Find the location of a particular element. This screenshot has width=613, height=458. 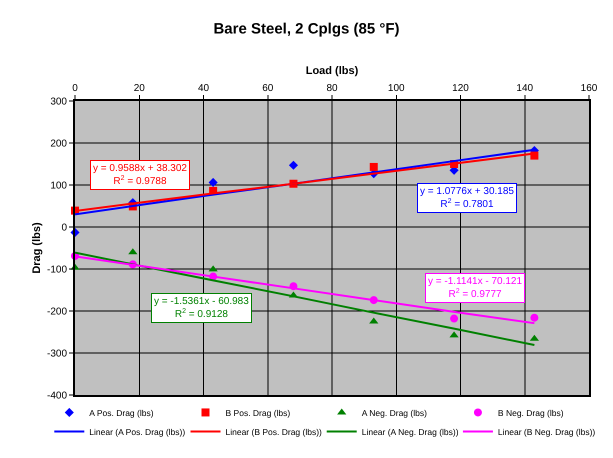

legend-label: A Neg. Drag (lbs) is located at coordinates (395, 413).